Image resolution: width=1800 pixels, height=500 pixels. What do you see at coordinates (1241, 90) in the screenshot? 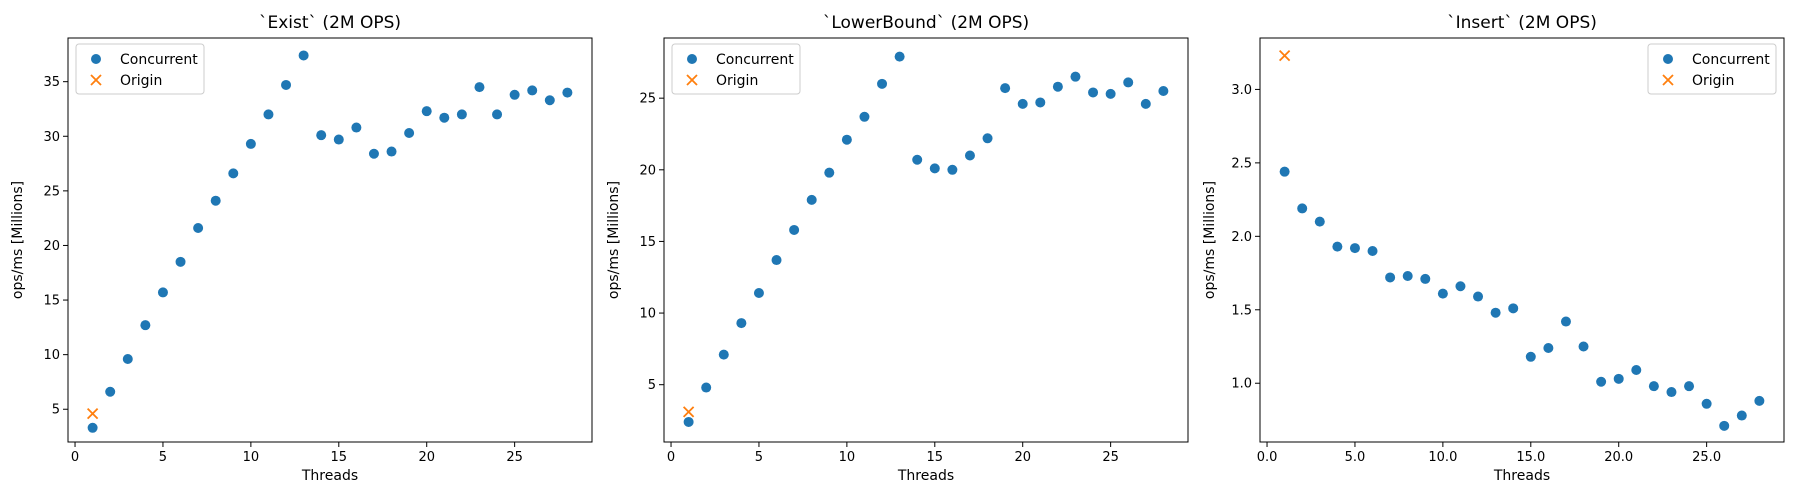
I see `y-tick-label: 3.0` at bounding box center [1241, 90].